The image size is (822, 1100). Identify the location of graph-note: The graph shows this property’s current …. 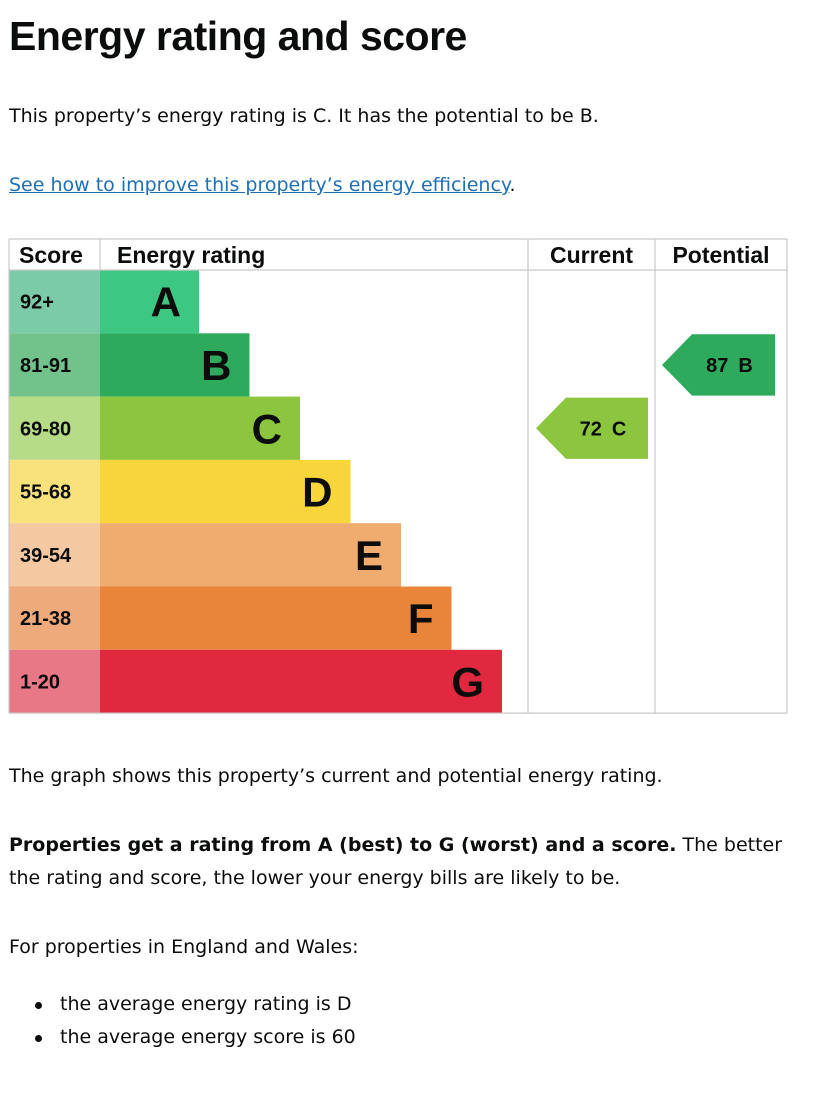
(336, 776).